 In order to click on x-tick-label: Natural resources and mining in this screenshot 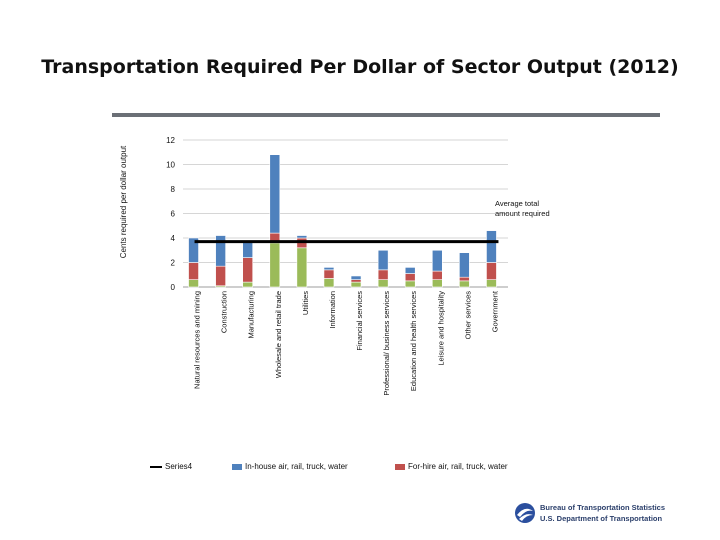, I will do `click(197, 340)`.